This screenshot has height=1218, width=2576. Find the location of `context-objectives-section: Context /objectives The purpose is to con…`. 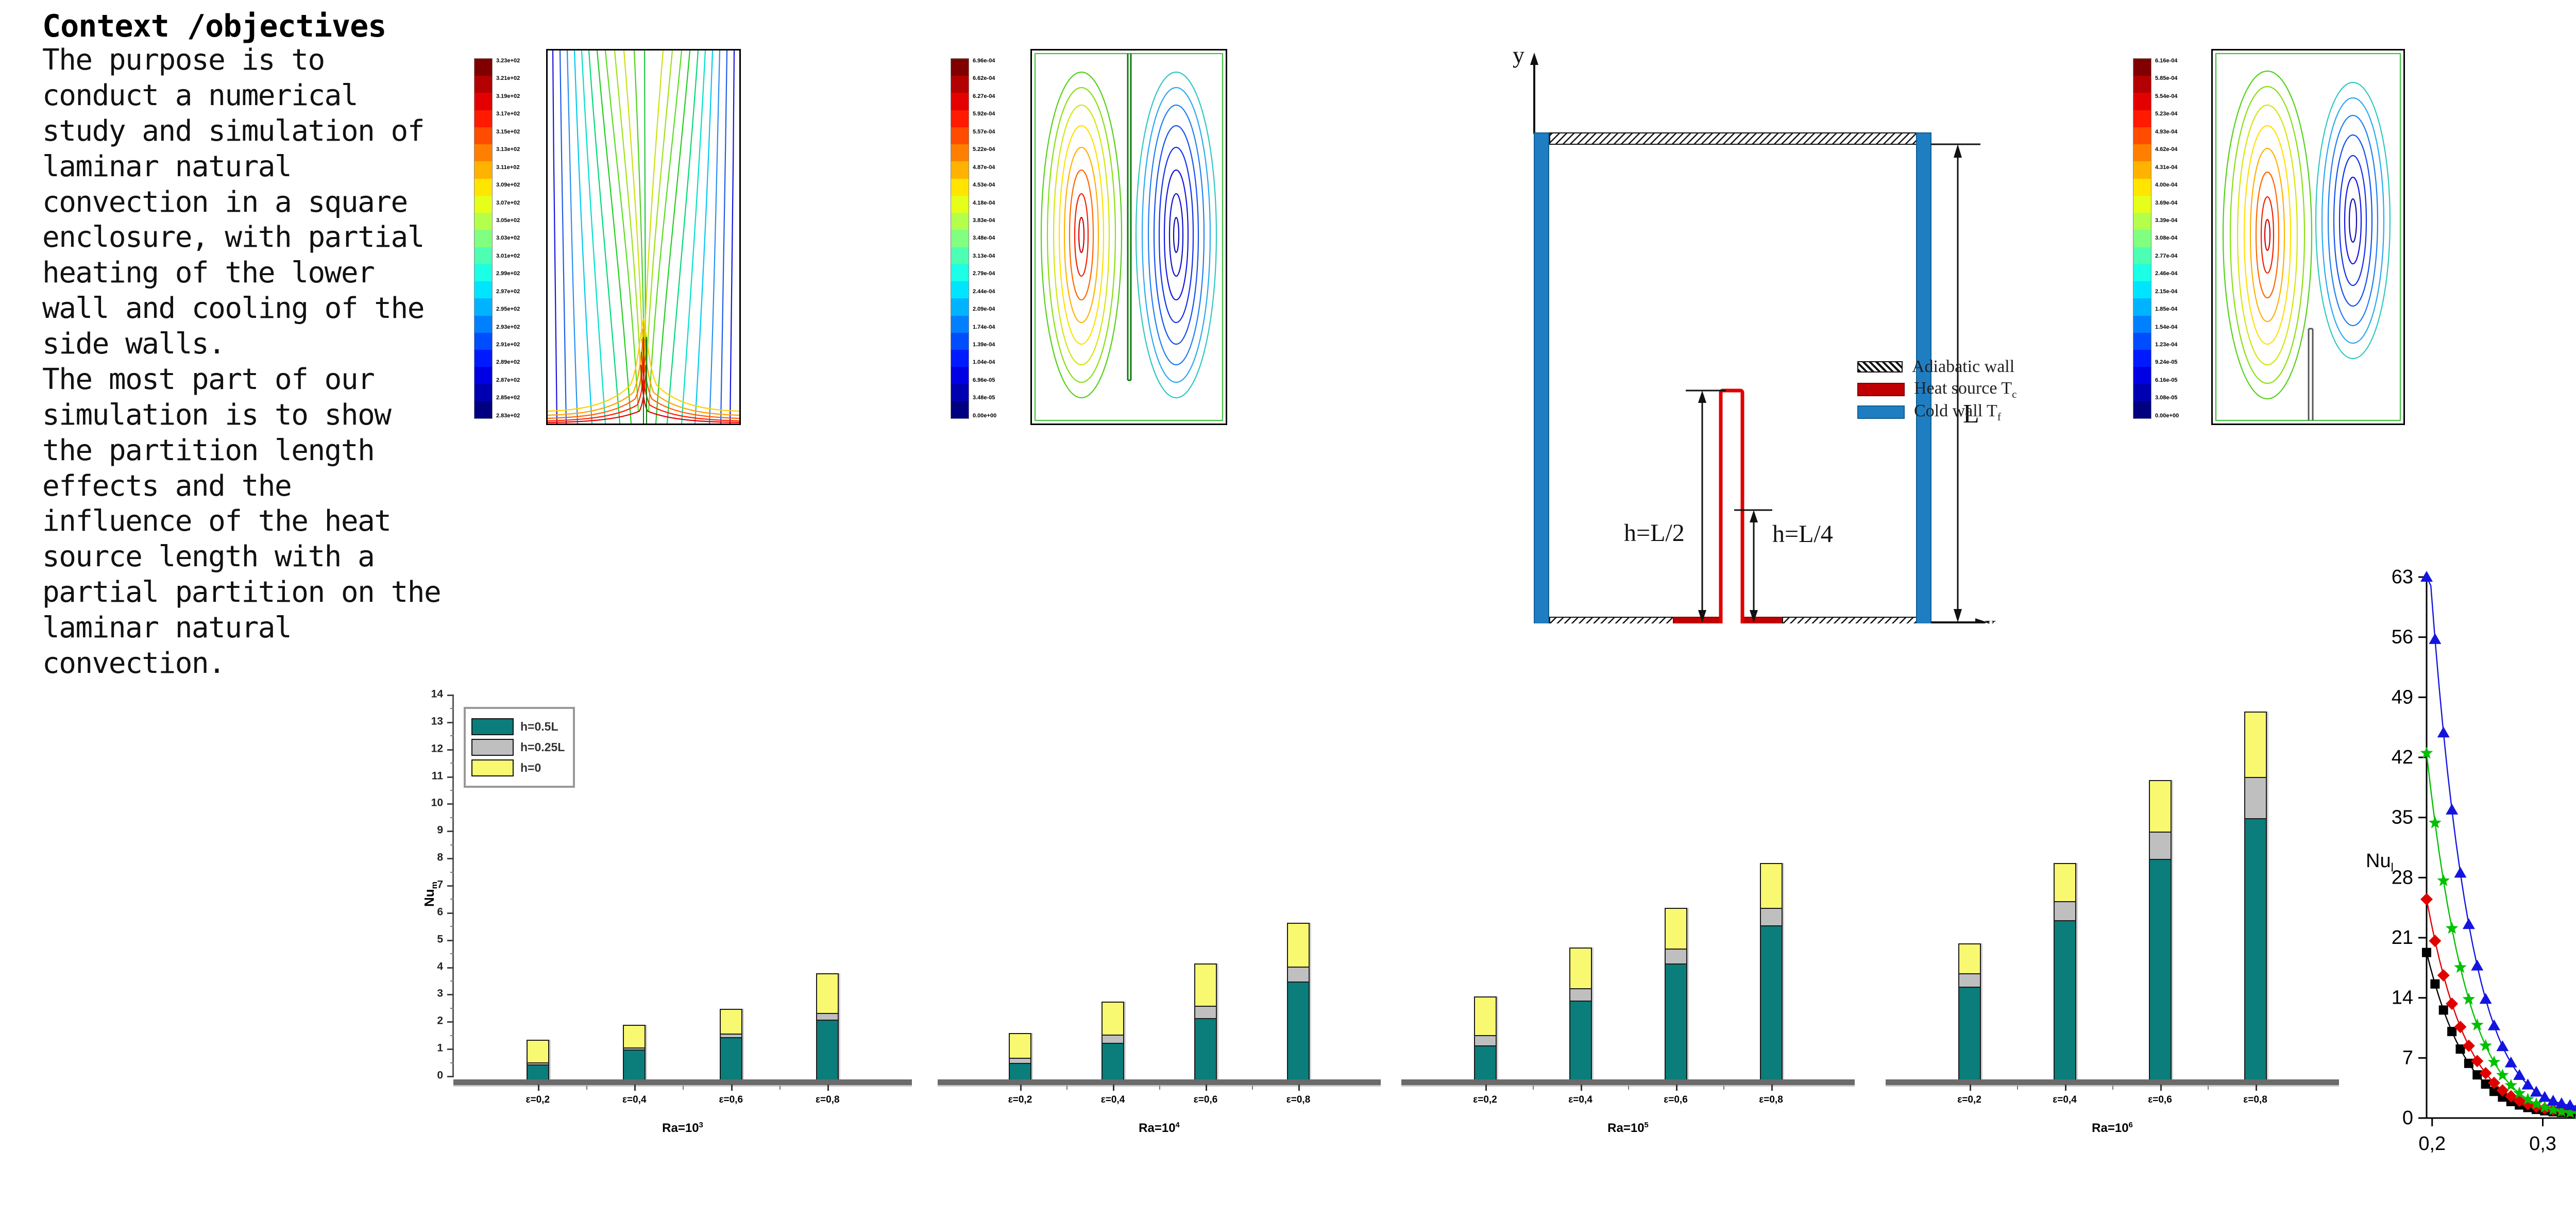

context-objectives-section: Context /objectives The purpose is to con… is located at coordinates (242, 346).